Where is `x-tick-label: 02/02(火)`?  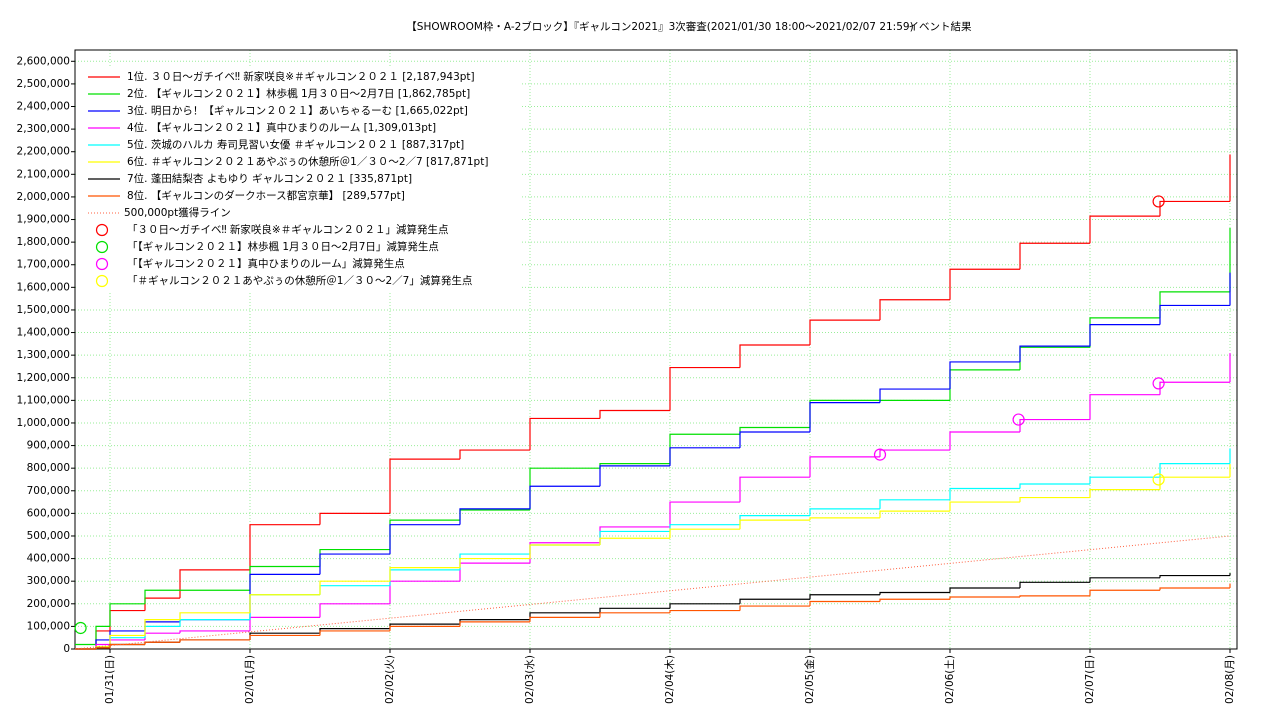 x-tick-label: 02/02(火) is located at coordinates (390, 679).